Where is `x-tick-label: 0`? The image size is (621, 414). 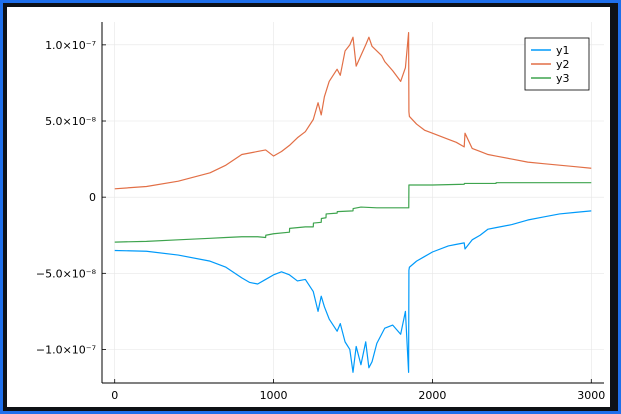 x-tick-label: 0 is located at coordinates (114, 395).